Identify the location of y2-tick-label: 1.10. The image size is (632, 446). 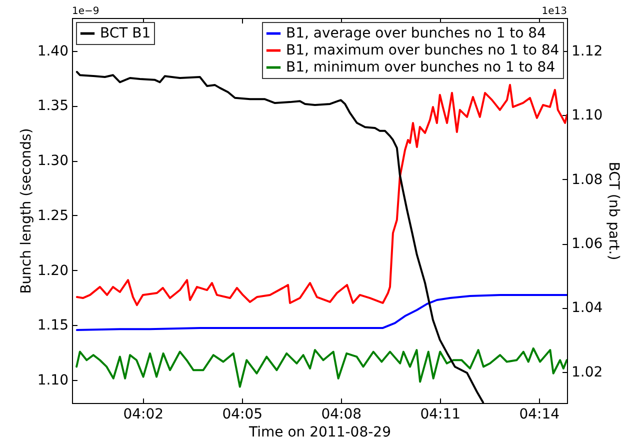
(587, 116).